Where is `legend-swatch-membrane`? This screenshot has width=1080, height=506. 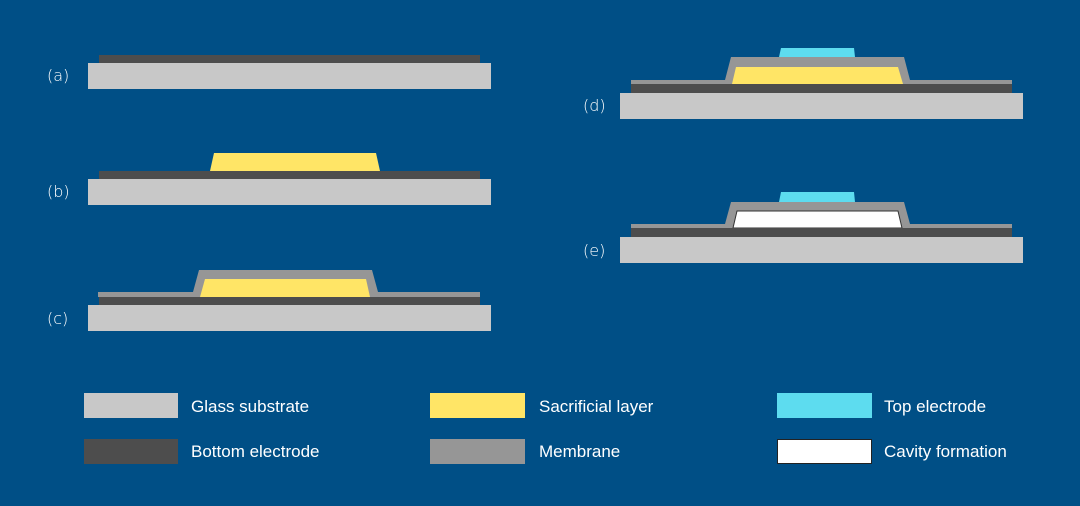 legend-swatch-membrane is located at coordinates (477, 451).